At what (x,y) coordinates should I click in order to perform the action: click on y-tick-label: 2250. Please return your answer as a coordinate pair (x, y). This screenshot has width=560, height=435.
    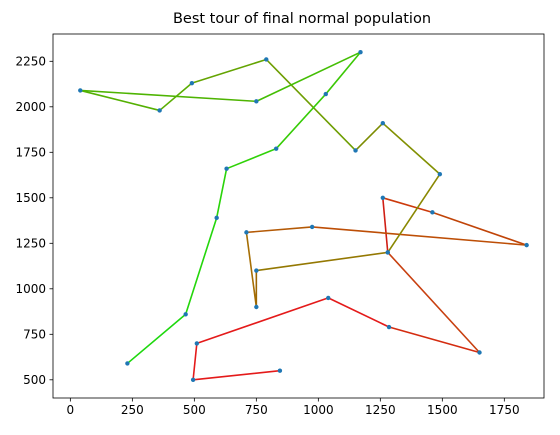
    Looking at the image, I should click on (30, 62).